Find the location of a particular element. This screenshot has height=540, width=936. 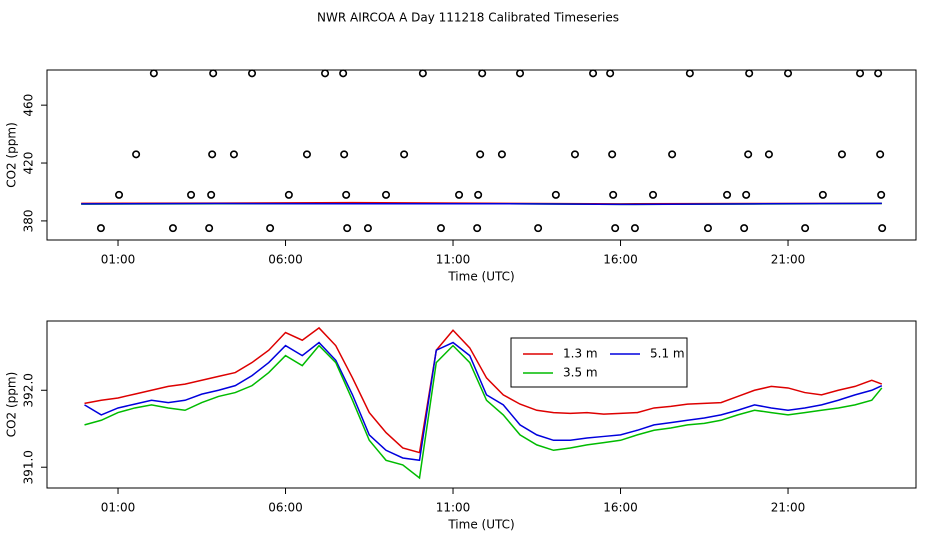

y-tick-label: 380 is located at coordinates (29, 220).